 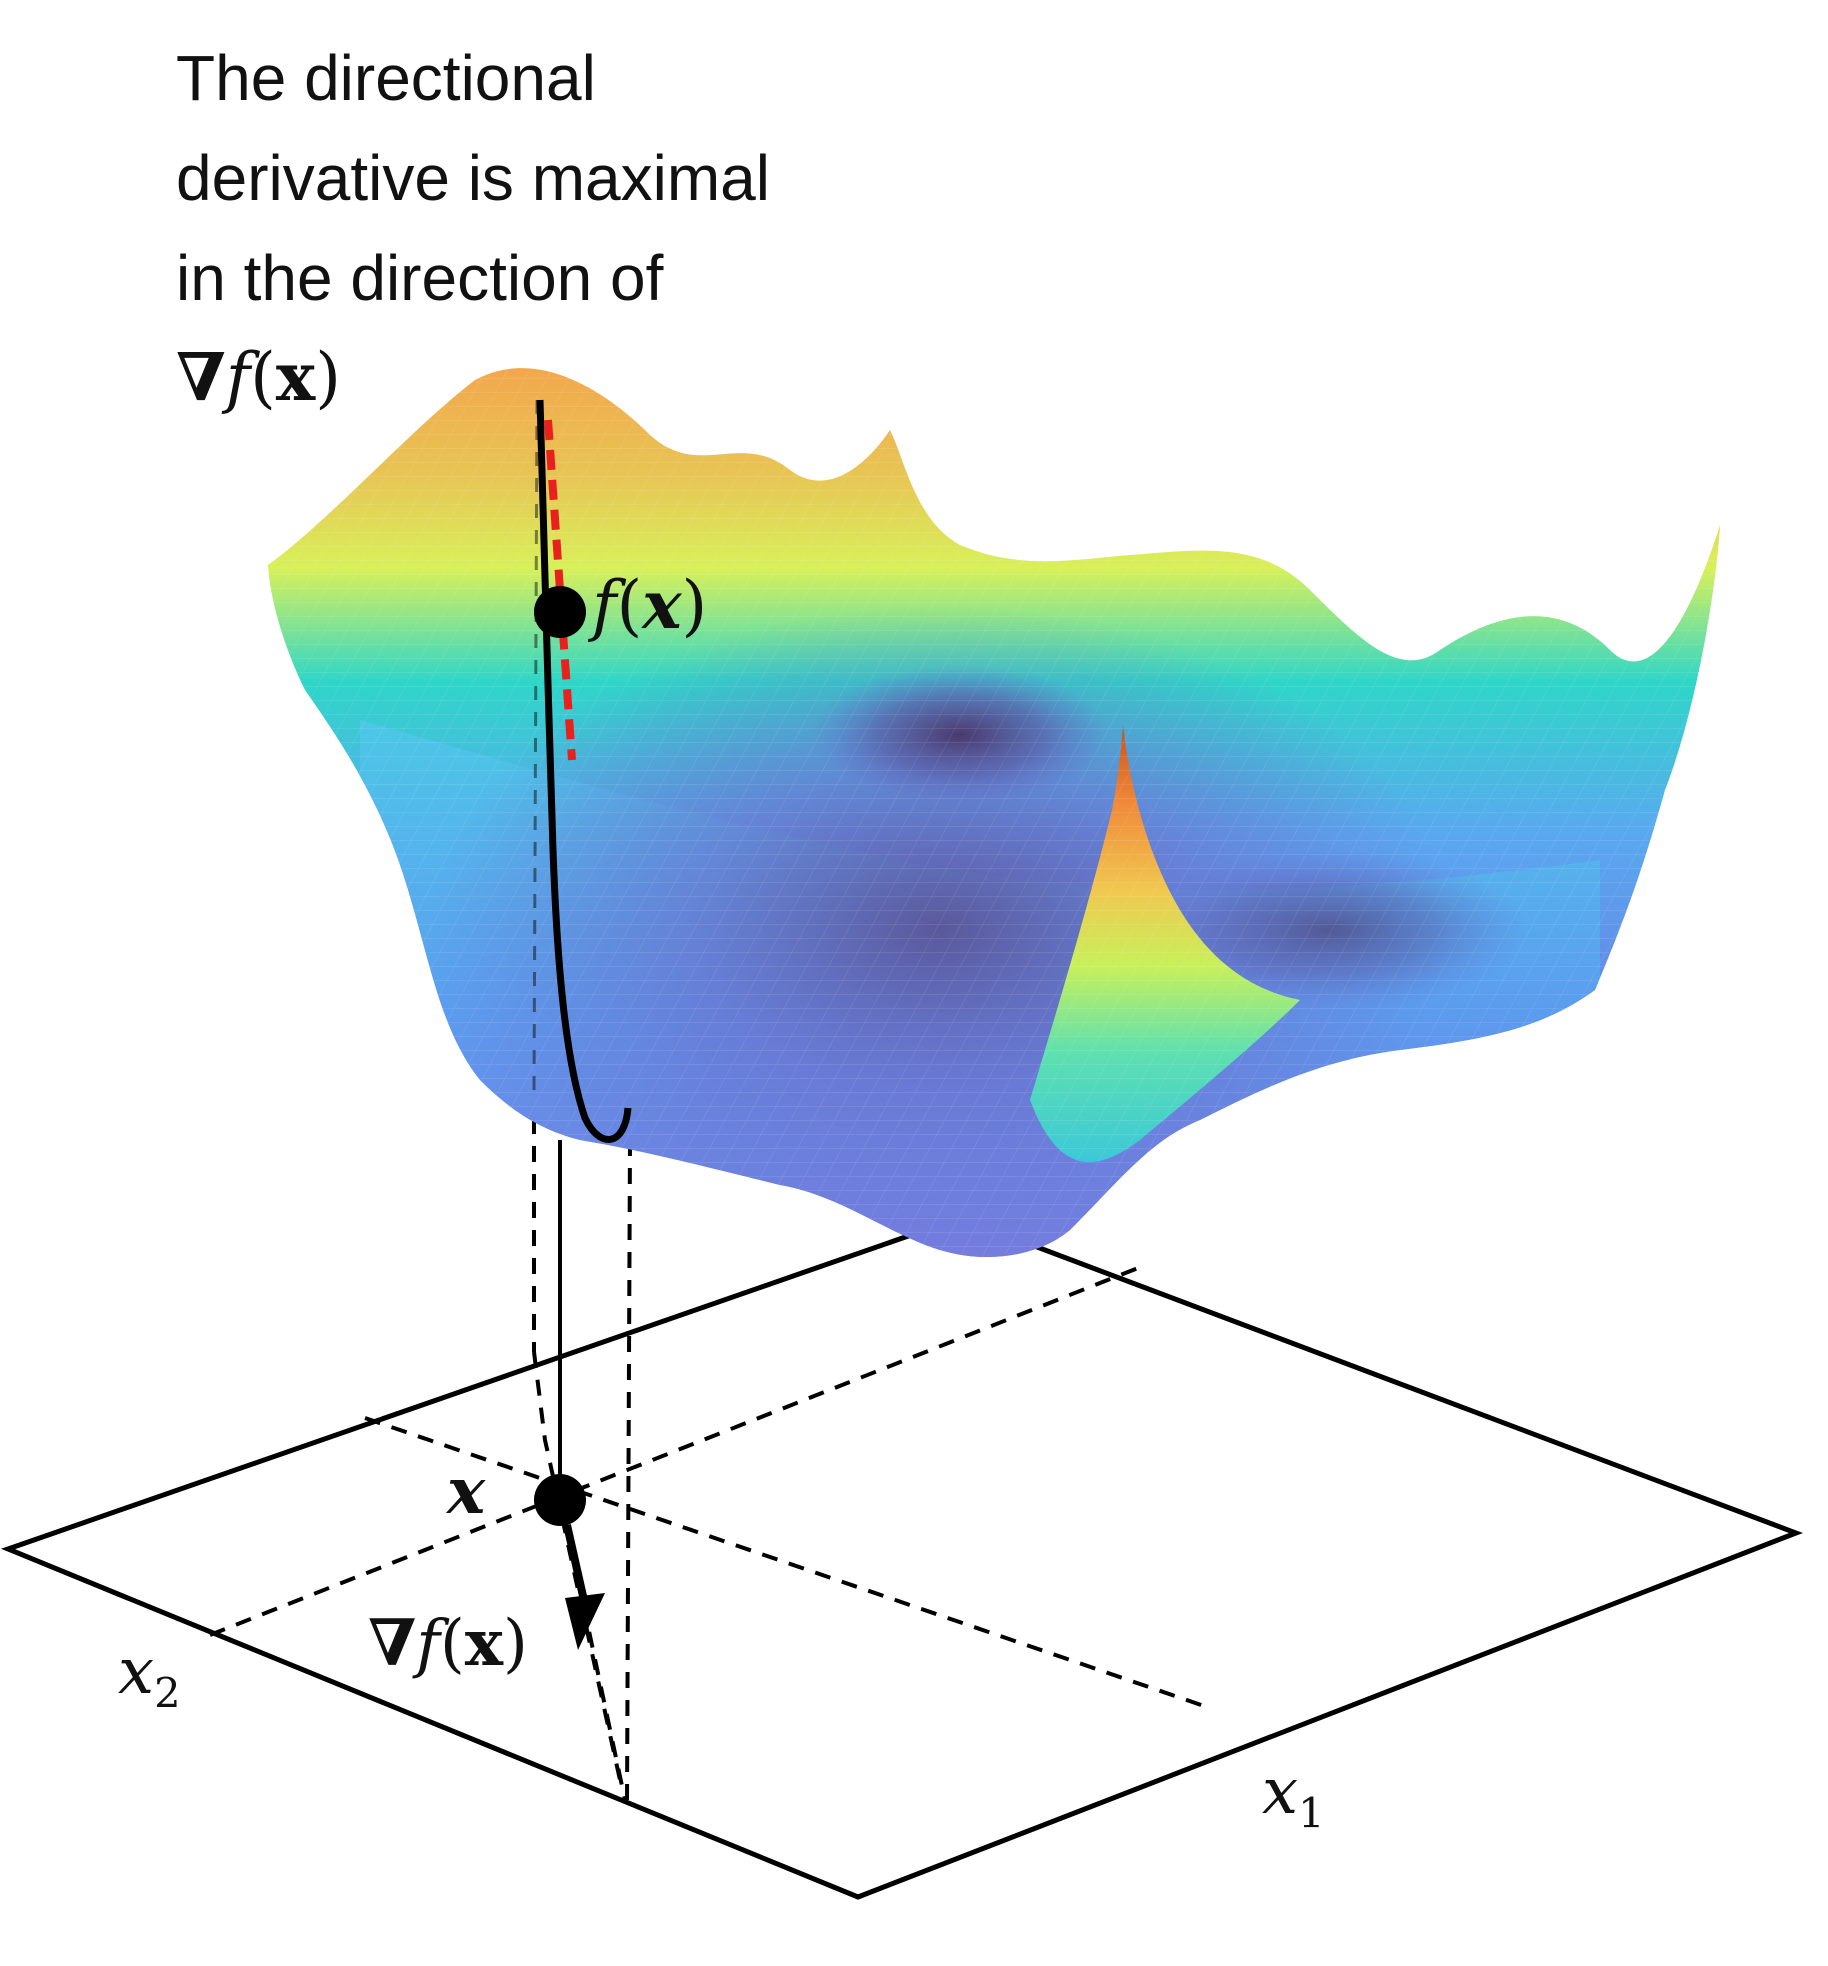 I want to click on axis-label-x2: x2, so click(x=149, y=1677).